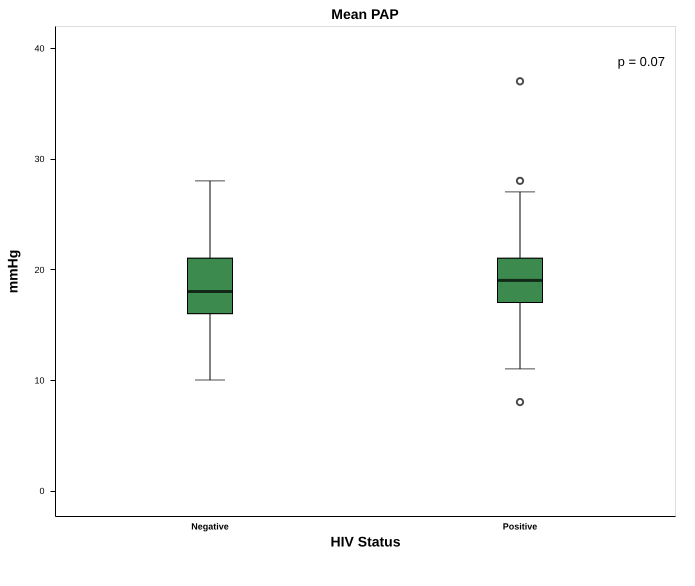  Describe the element at coordinates (12, 272) in the screenshot. I see `y-axis-title: mmHg` at that location.